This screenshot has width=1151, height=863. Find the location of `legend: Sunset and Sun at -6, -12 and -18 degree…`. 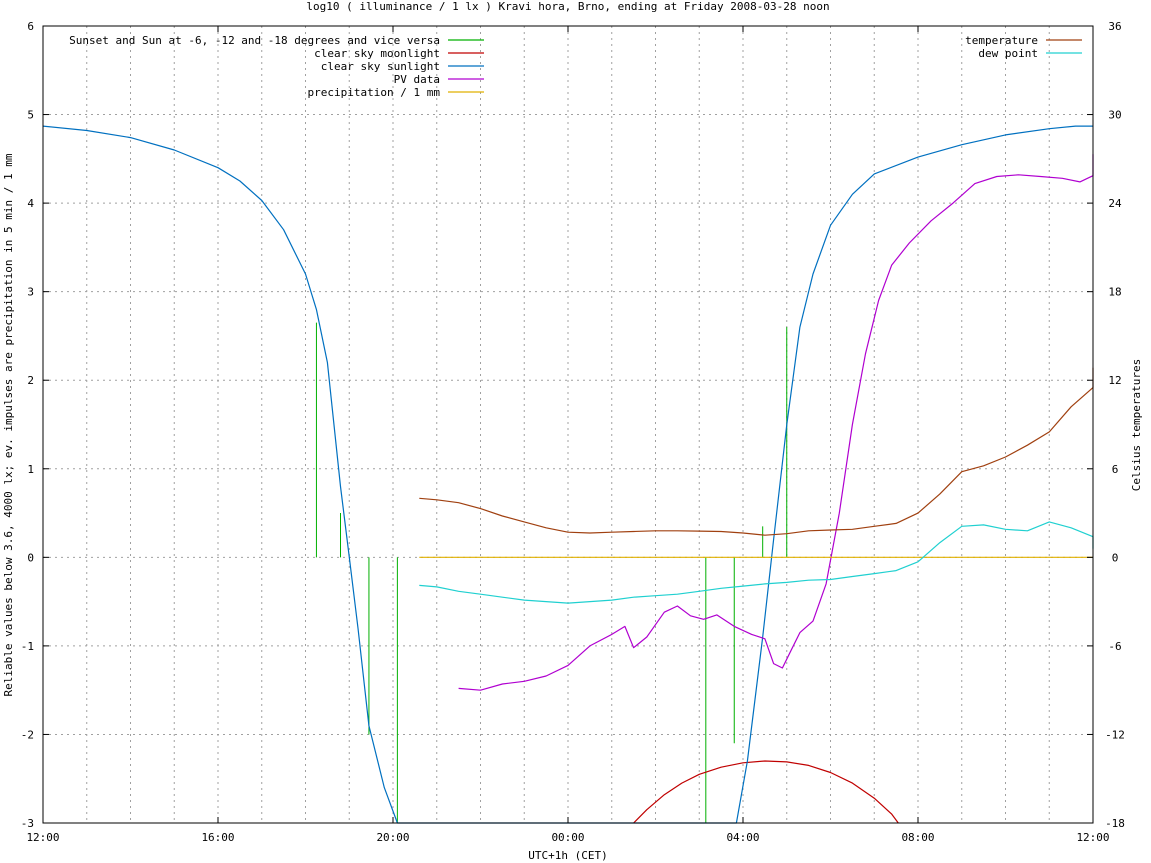

legend: Sunset and Sun at -6, -12 and -18 degree… is located at coordinates (575, 66).